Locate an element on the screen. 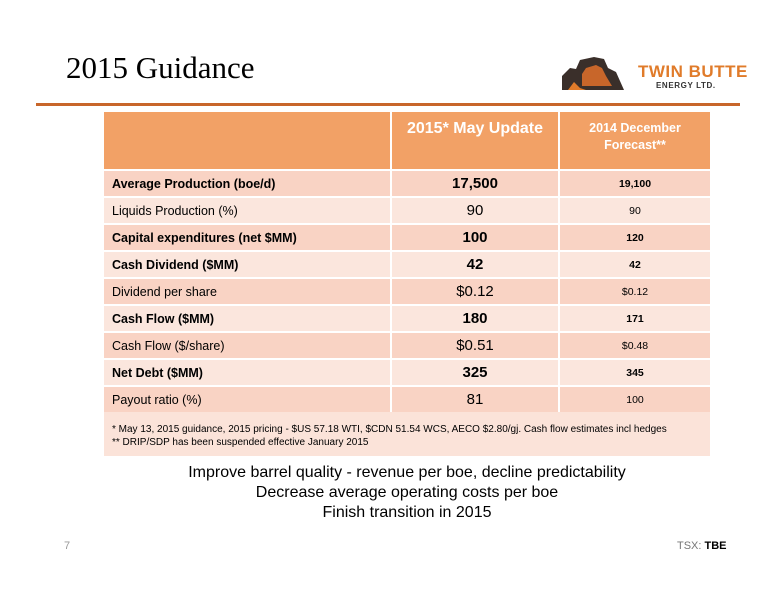  header-december-forecast-text: 2014 December Forecast** is located at coordinates (635, 136).